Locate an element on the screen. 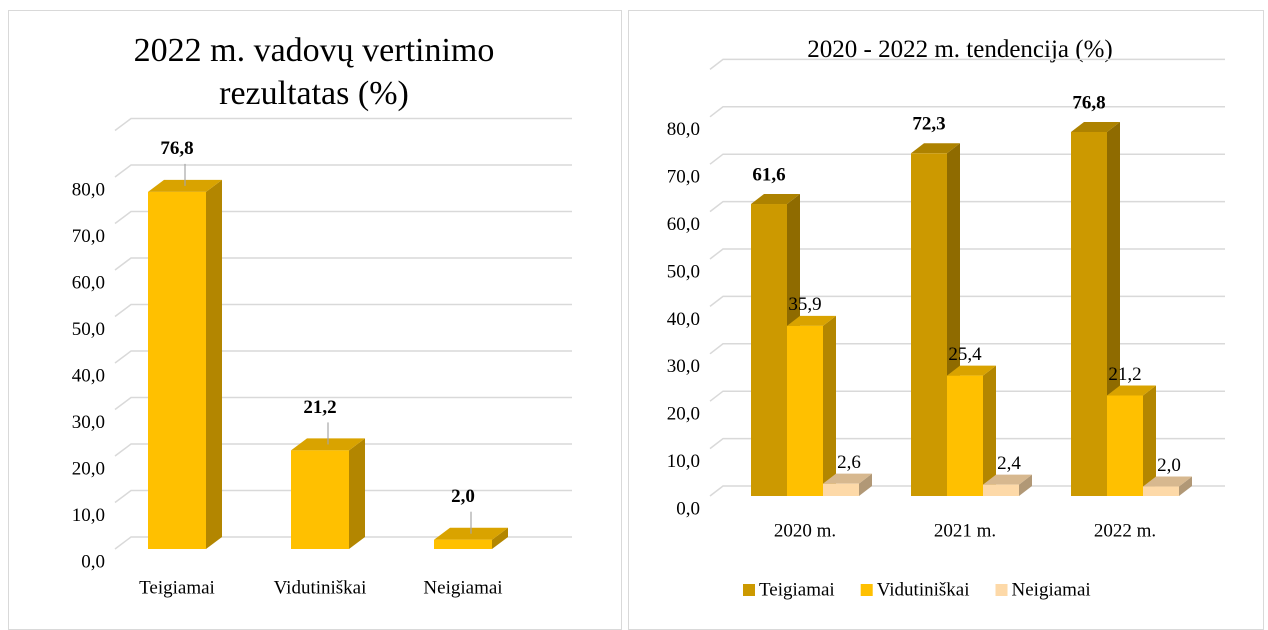 The image size is (1268, 630). data-label: 25,4 is located at coordinates (965, 354).